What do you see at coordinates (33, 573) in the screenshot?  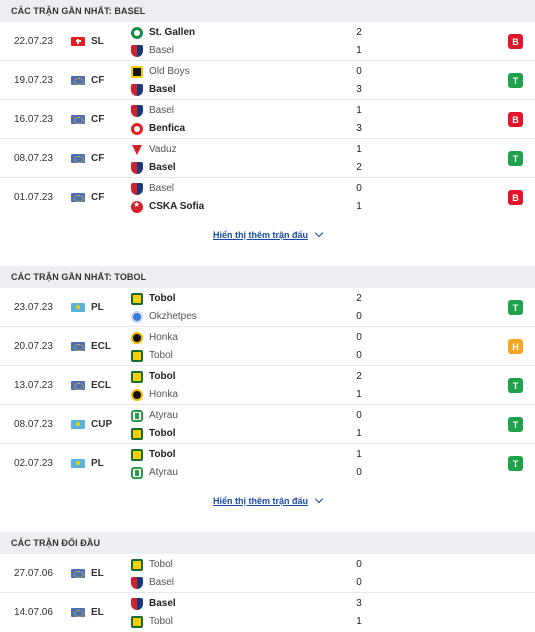 I see `match-date: 27.07.06` at bounding box center [33, 573].